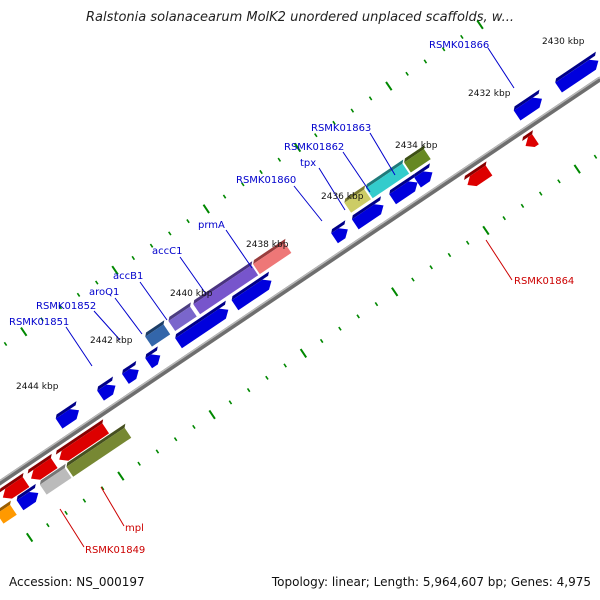  What do you see at coordinates (115, 550) in the screenshot?
I see `gene-label-RSMK01849: RSMK01849` at bounding box center [115, 550].